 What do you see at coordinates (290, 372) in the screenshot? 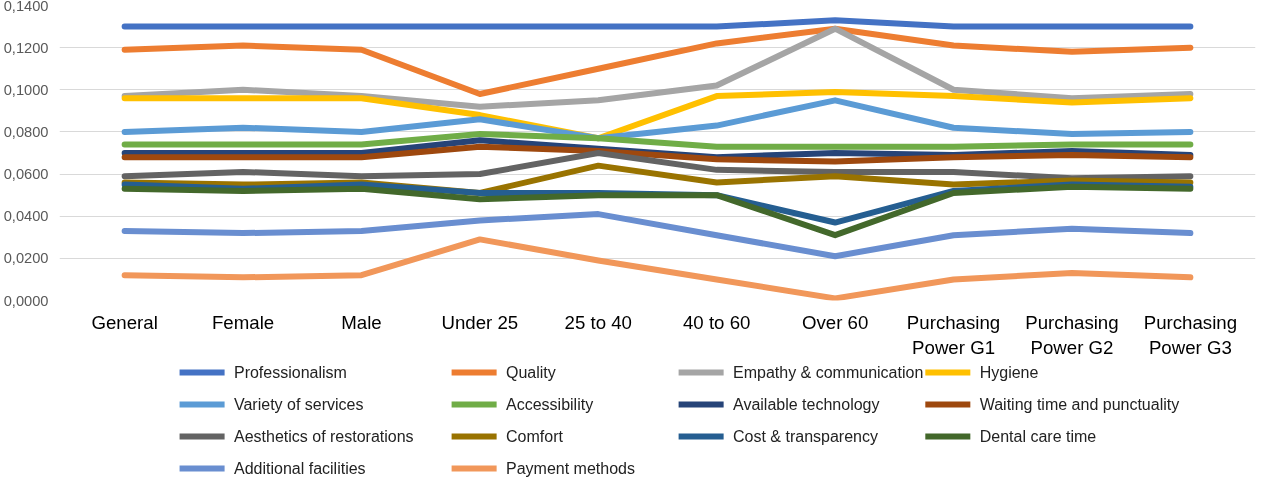
I see `legend-label: Professionalism` at bounding box center [290, 372].